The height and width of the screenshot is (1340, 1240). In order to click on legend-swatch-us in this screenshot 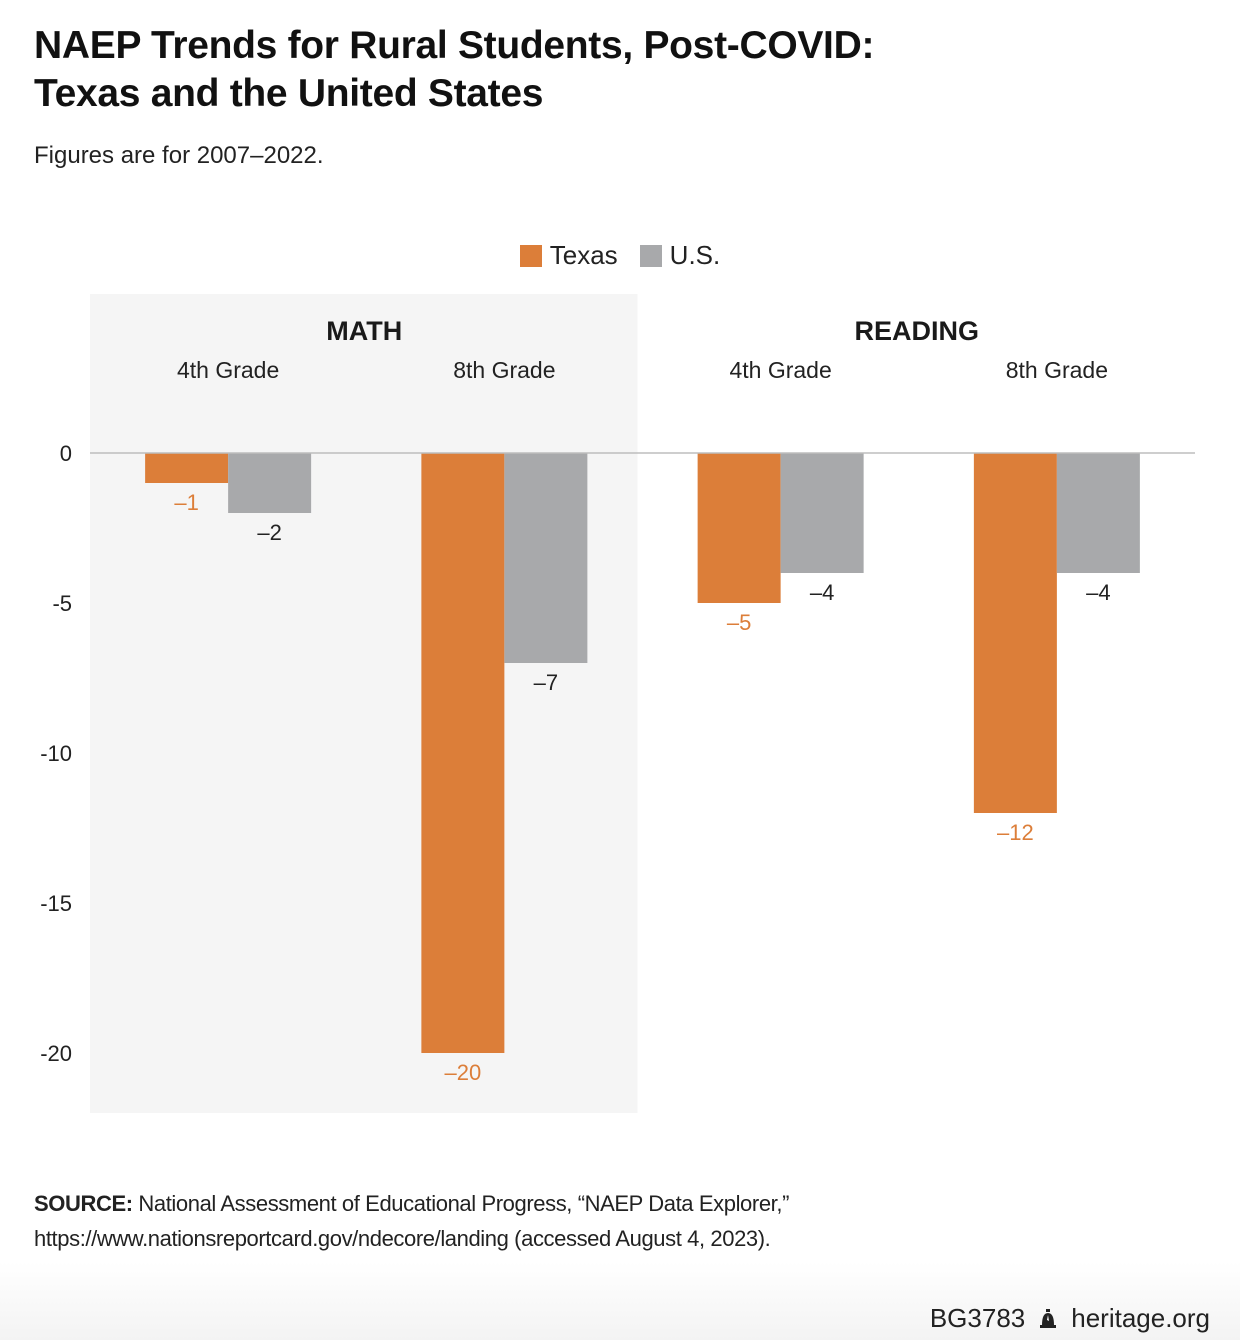, I will do `click(650, 255)`.